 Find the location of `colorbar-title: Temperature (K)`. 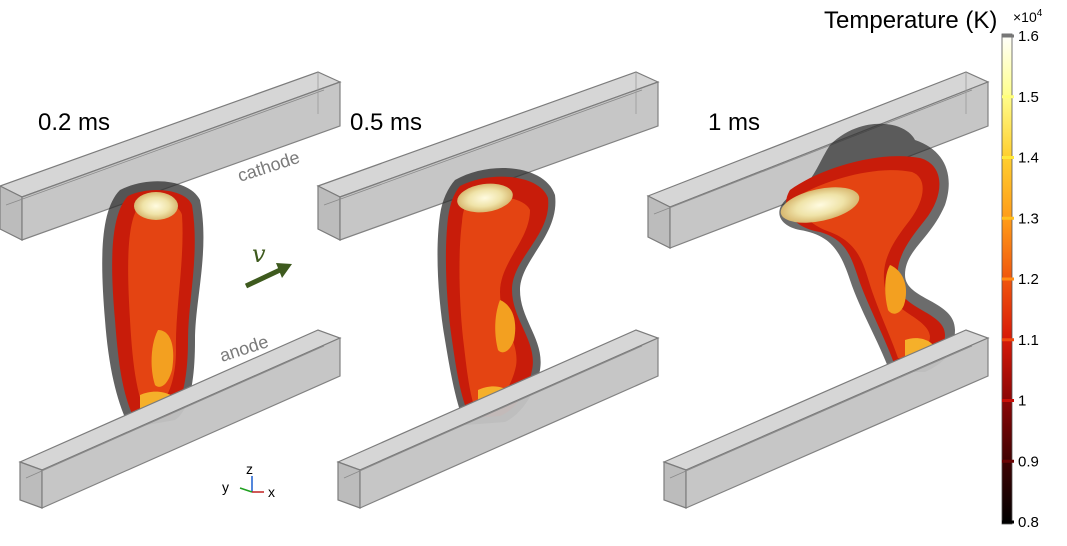

colorbar-title: Temperature (K) is located at coordinates (910, 20).